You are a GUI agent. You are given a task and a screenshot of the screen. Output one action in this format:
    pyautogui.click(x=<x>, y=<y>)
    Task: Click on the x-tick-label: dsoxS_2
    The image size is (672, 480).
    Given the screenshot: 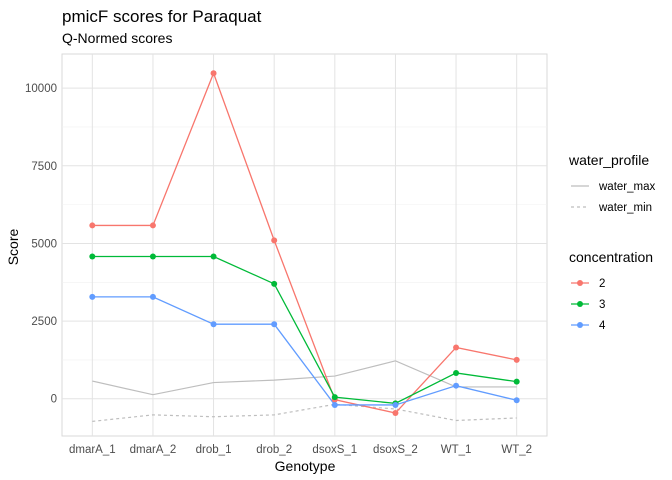 What is the action you would take?
    pyautogui.click(x=395, y=450)
    